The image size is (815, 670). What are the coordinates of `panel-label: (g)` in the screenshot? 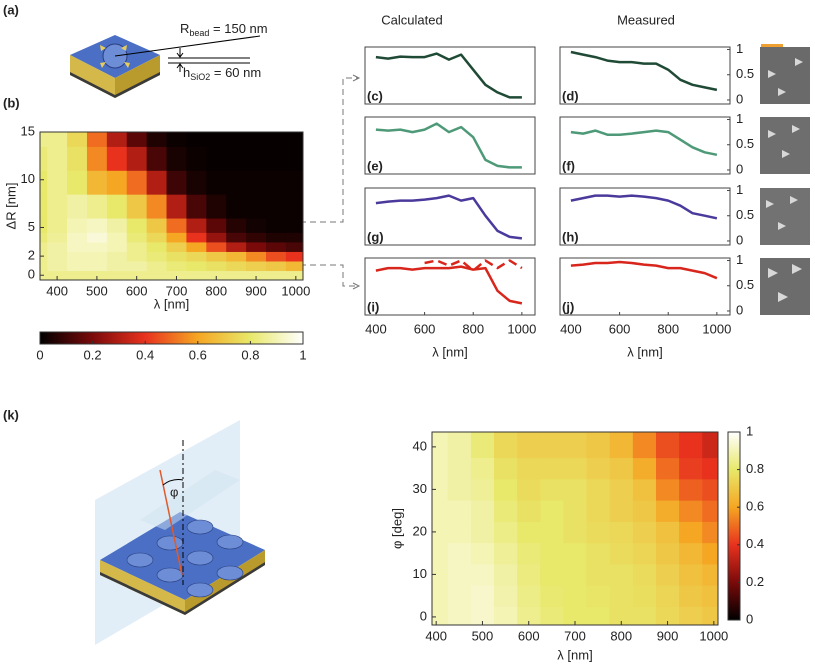 It's located at (375, 236).